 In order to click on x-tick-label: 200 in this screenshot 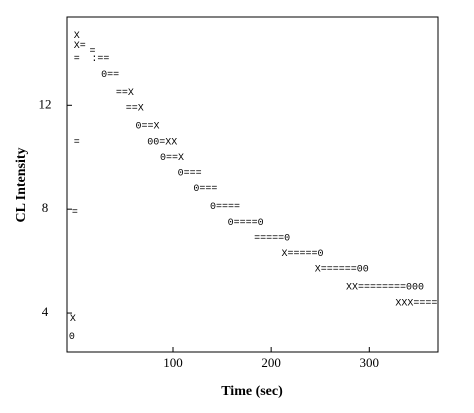, I will do `click(271, 362)`.